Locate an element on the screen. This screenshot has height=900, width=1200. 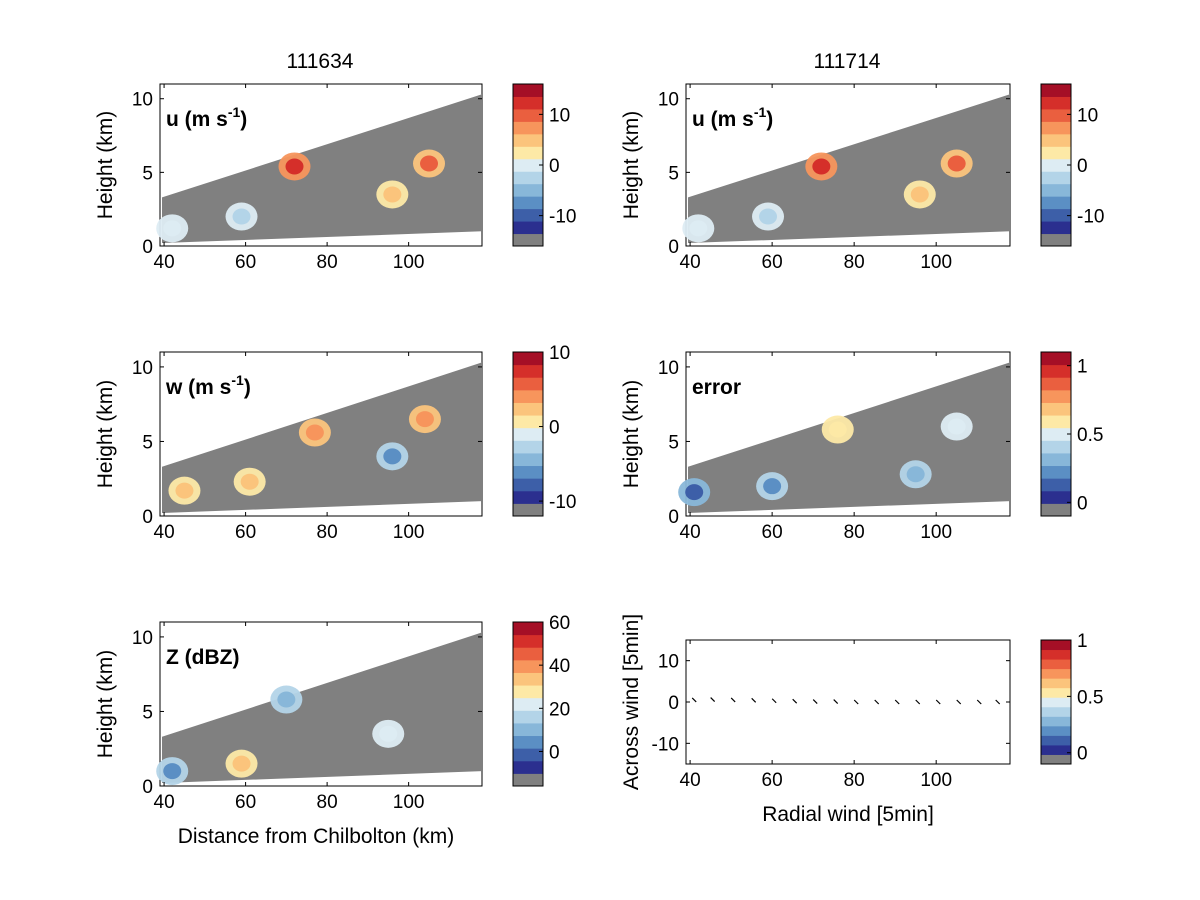
panel-label-text: u (m s is located at coordinates (197, 119).